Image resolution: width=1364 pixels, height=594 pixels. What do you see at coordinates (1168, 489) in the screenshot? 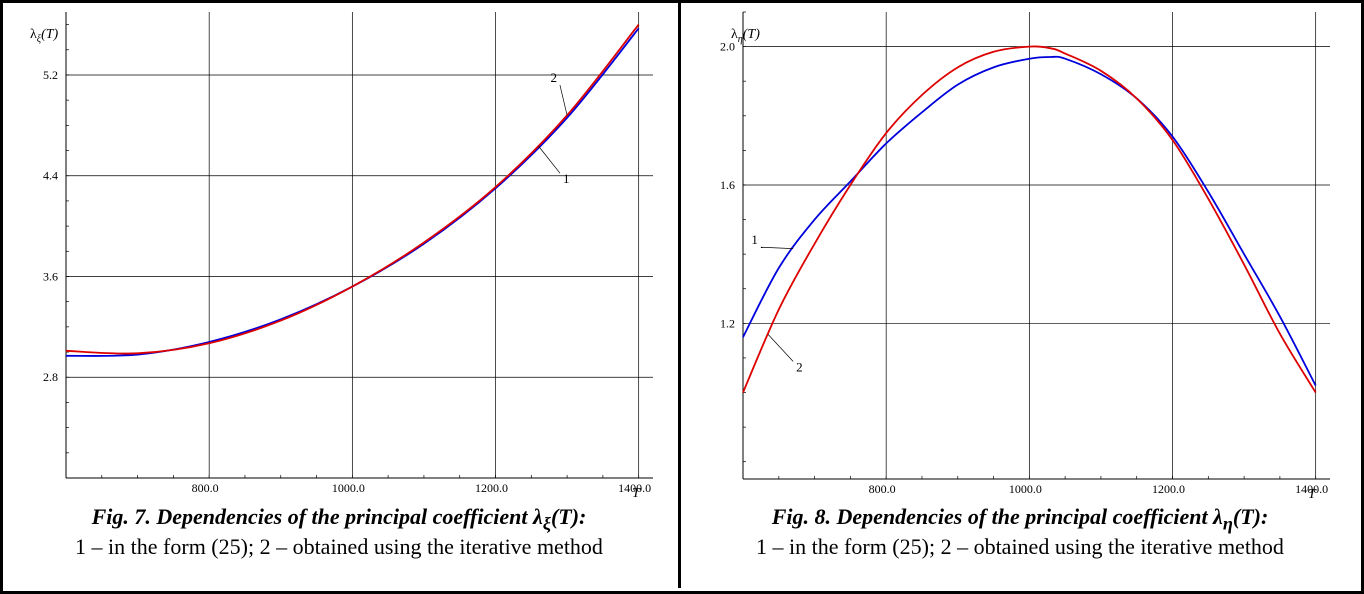
I see `fig8-x-tick-label: 1200.0` at bounding box center [1168, 489].